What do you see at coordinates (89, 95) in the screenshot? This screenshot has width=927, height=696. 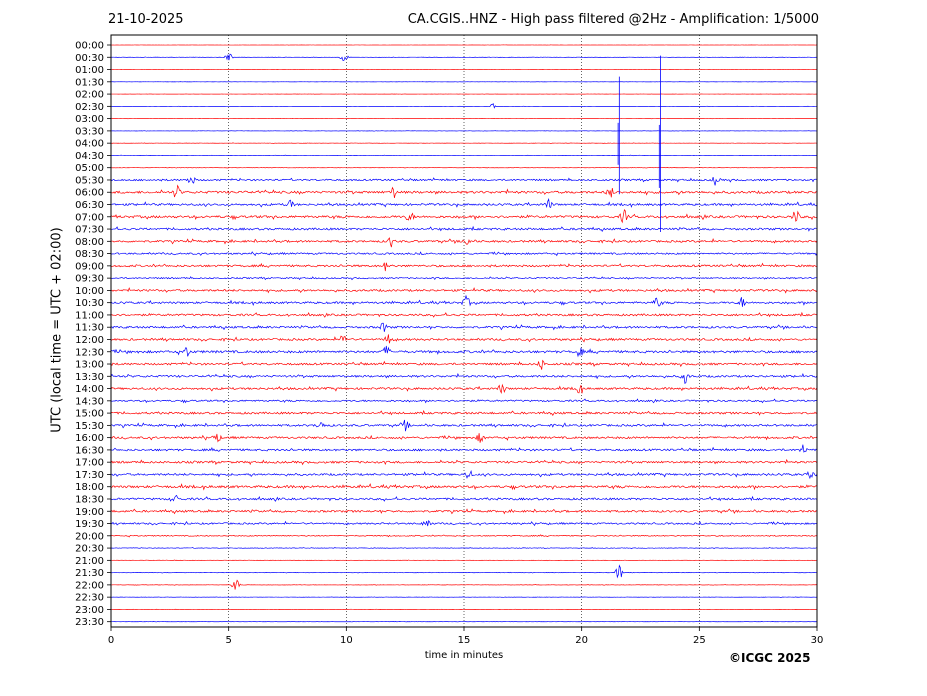 I see `y-tick-label: 02:00` at bounding box center [89, 95].